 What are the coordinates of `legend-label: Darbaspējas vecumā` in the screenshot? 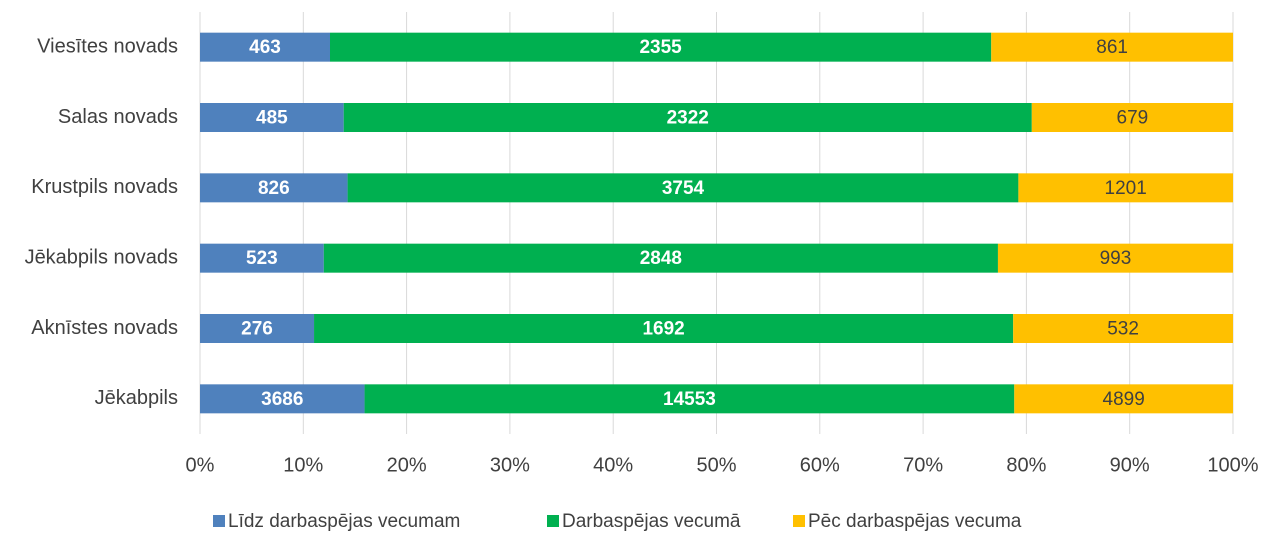 It's located at (651, 521).